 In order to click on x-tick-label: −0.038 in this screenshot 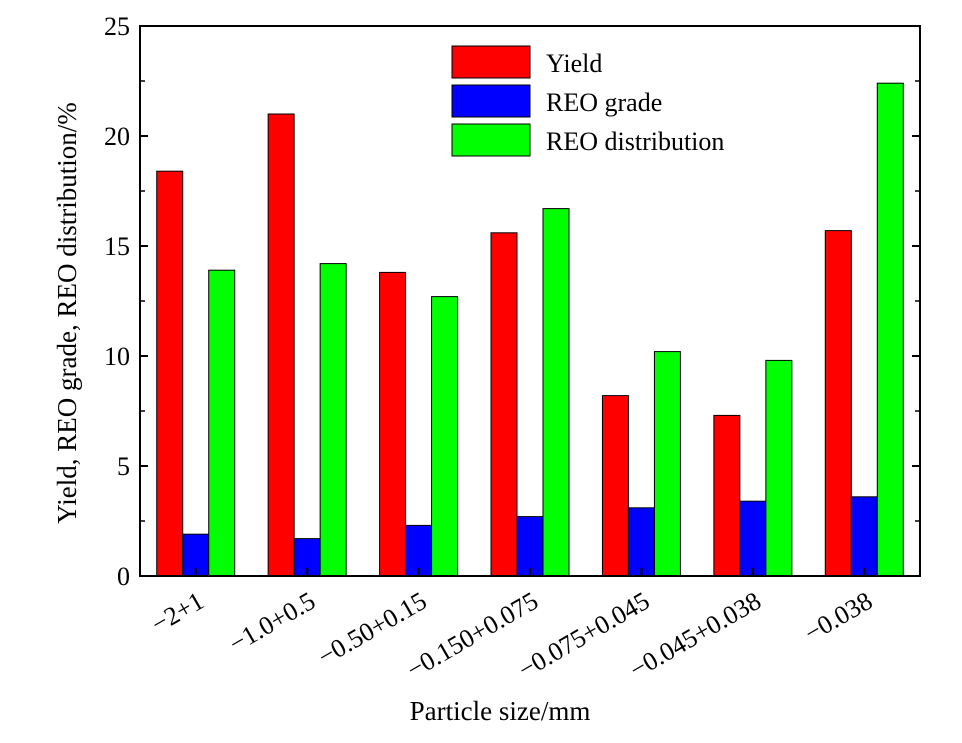, I will do `click(838, 617)`.